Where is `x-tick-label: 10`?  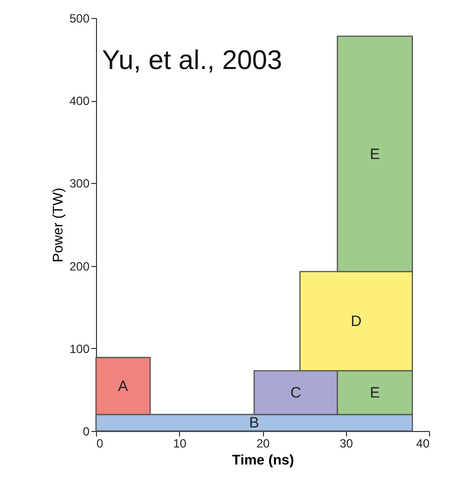 x-tick-label: 10 is located at coordinates (180, 443).